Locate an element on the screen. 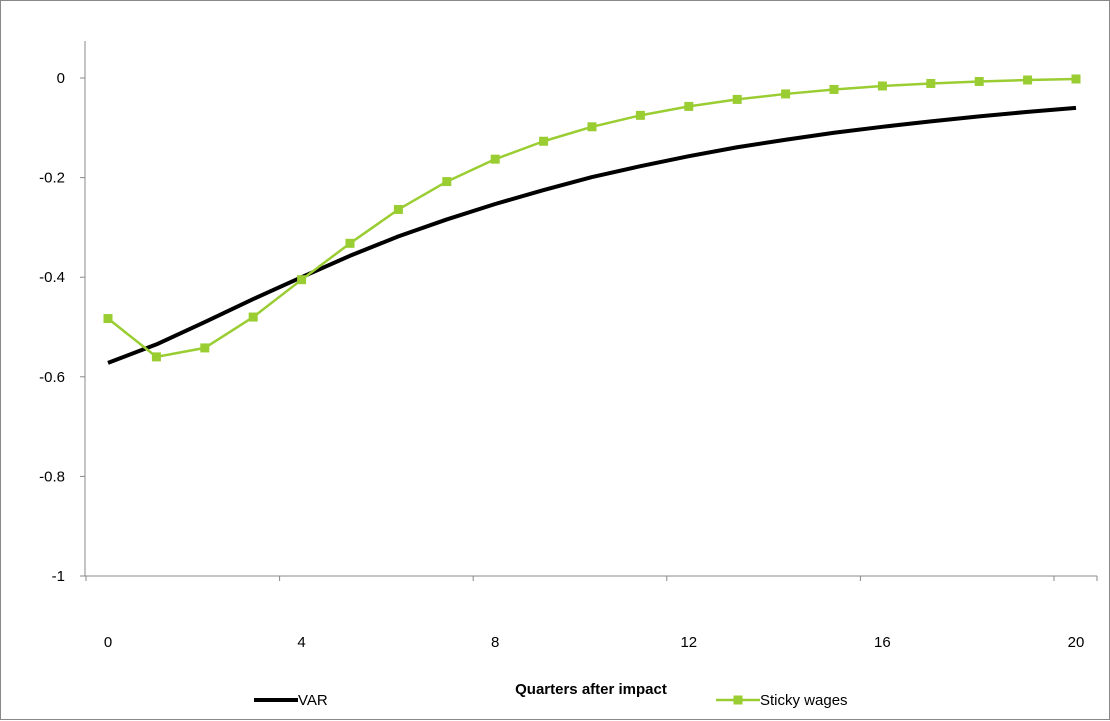 Image resolution: width=1110 pixels, height=721 pixels. y-tick-label: -0.4 is located at coordinates (52, 277).